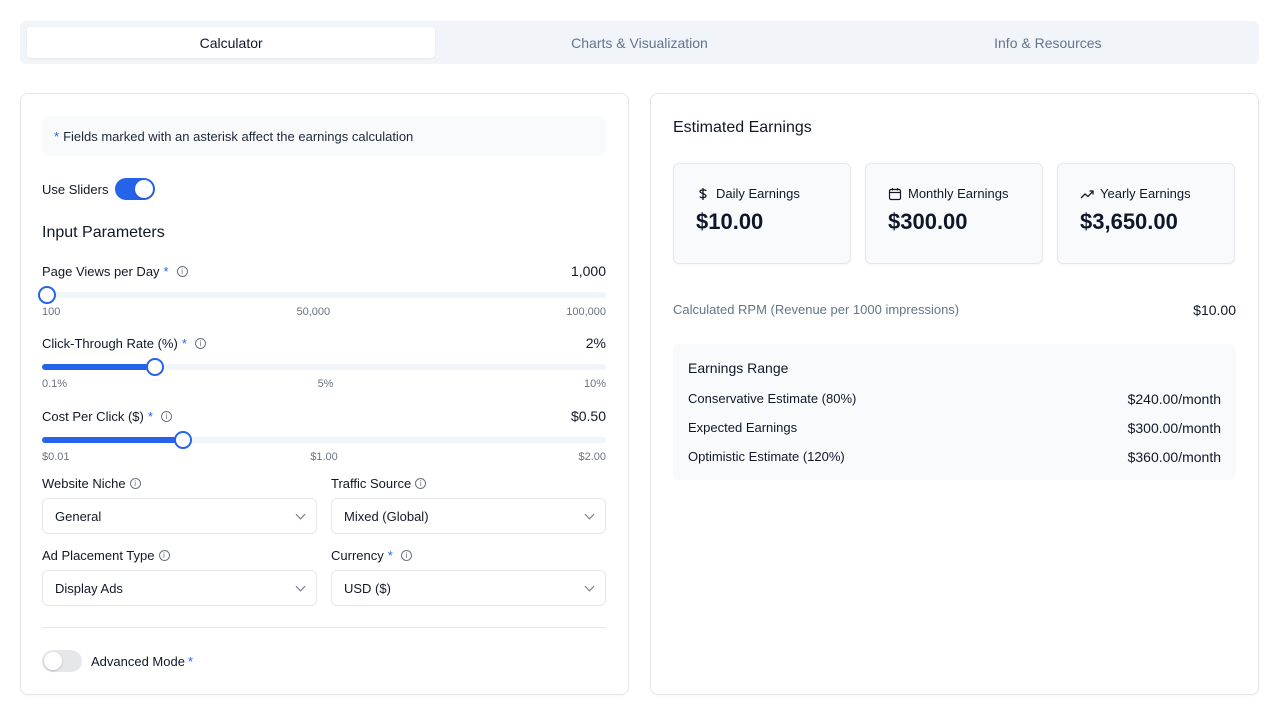 Image resolution: width=1280 pixels, height=720 pixels. I want to click on website-niche-field: Website Niche i General, so click(179, 504).